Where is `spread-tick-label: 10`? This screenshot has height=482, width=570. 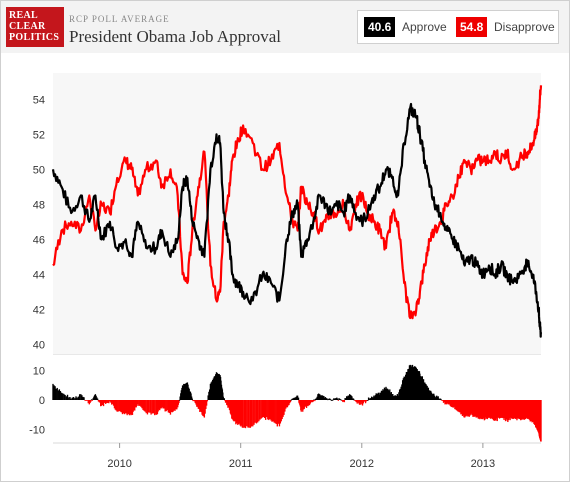 spread-tick-label: 10 is located at coordinates (39, 372).